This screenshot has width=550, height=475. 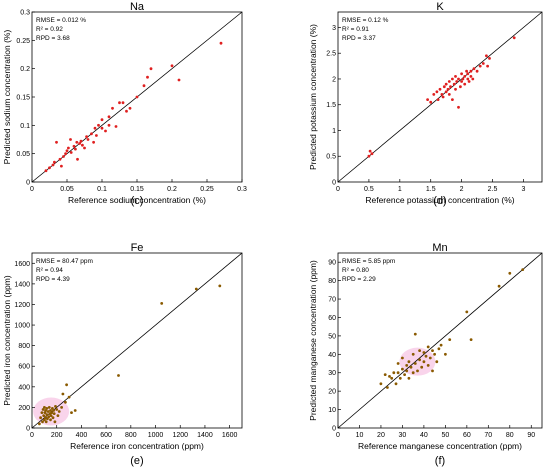 I want to click on y-tick-label: 1600, so click(x=22, y=264).